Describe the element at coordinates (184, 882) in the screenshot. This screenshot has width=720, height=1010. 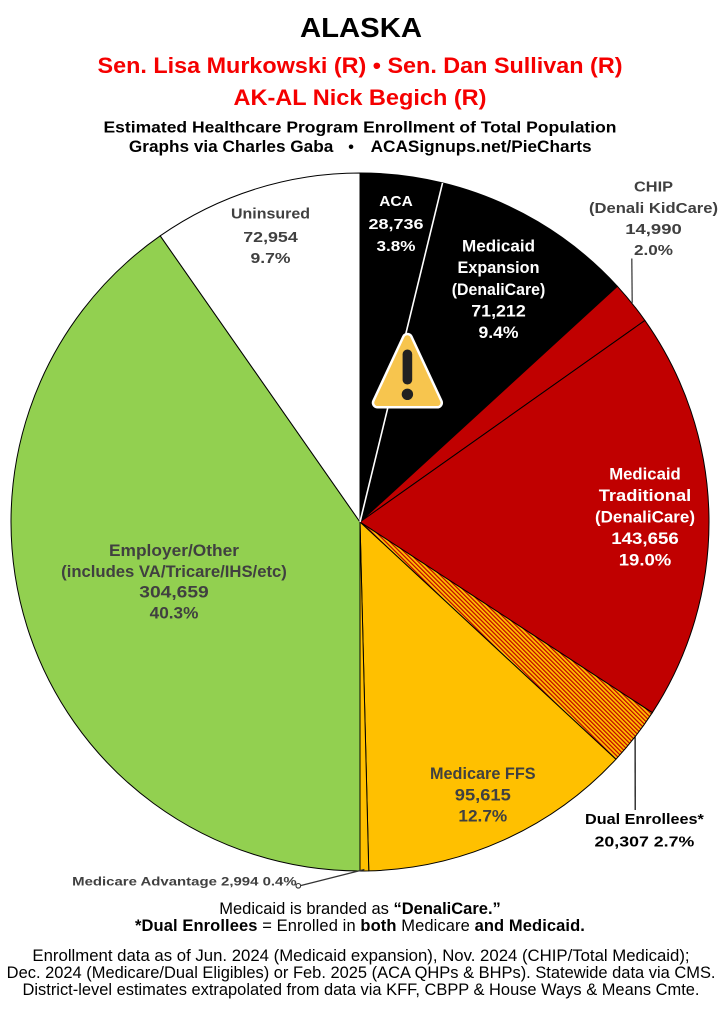
I see `svg-text: Medicare Advantage 2,994 0.4%` at that location.